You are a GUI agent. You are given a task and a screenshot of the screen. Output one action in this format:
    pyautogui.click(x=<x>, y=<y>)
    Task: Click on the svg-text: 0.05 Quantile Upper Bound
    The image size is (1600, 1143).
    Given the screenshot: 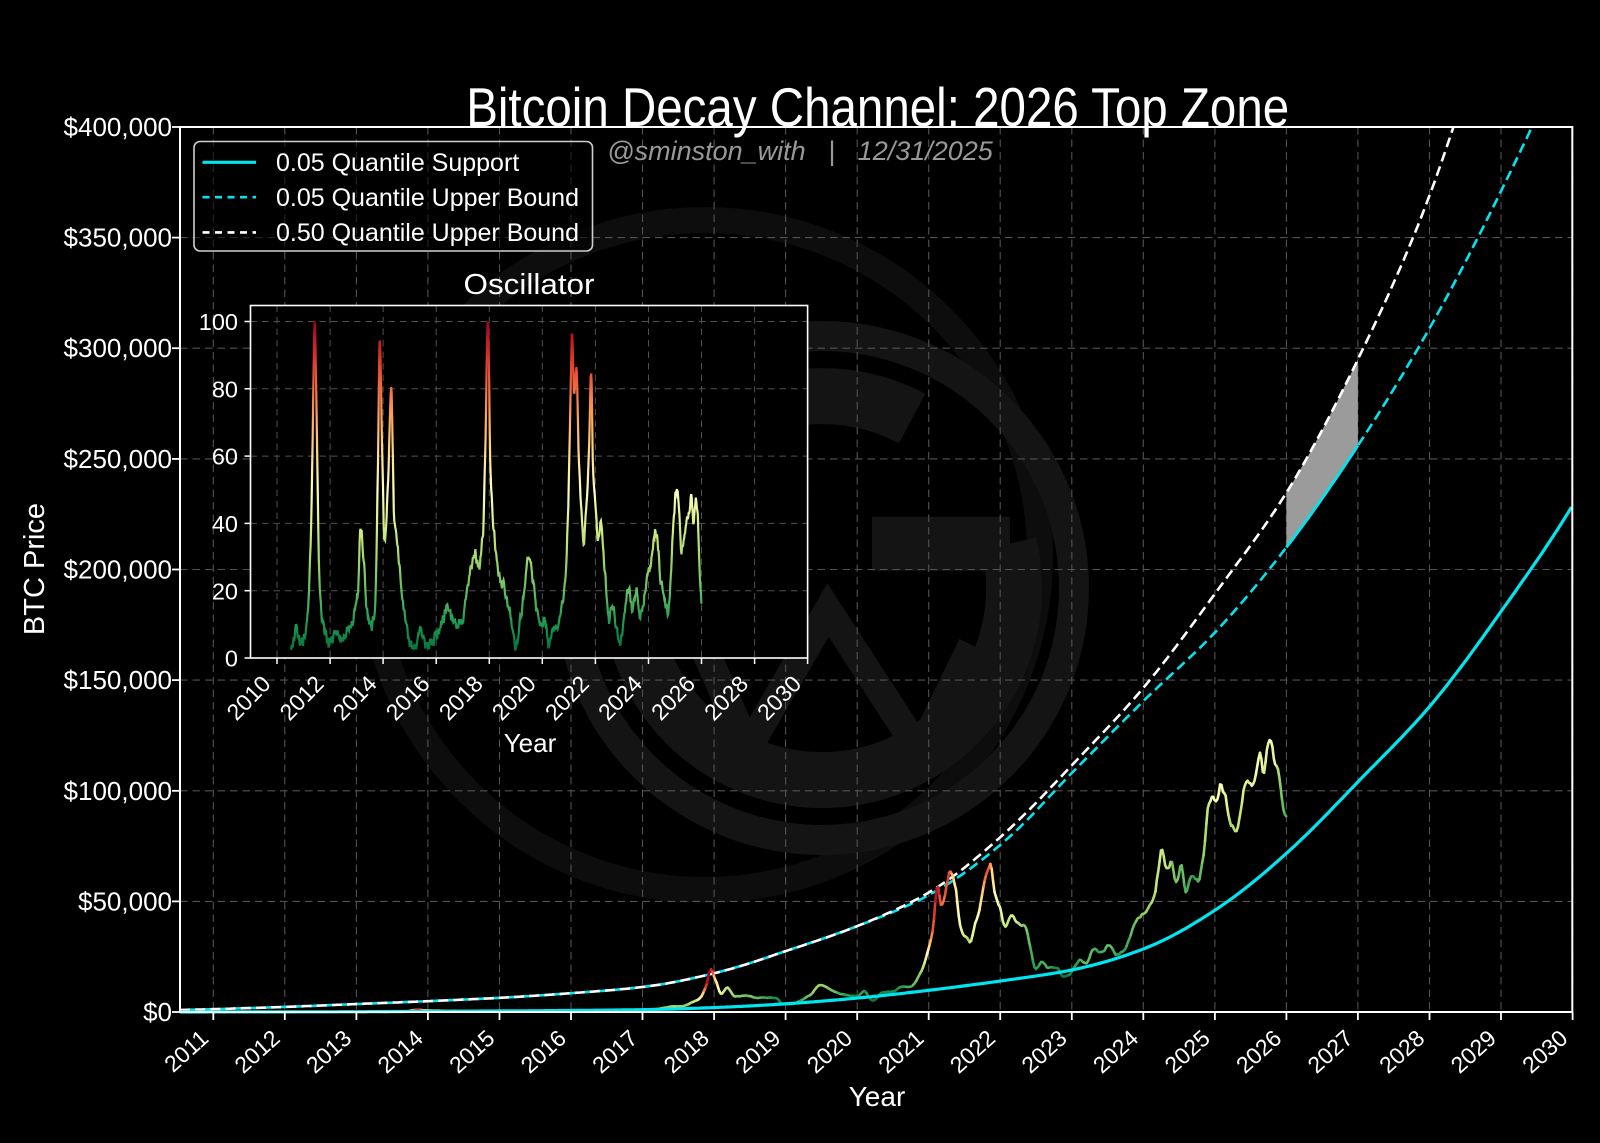 What is the action you would take?
    pyautogui.click(x=427, y=198)
    